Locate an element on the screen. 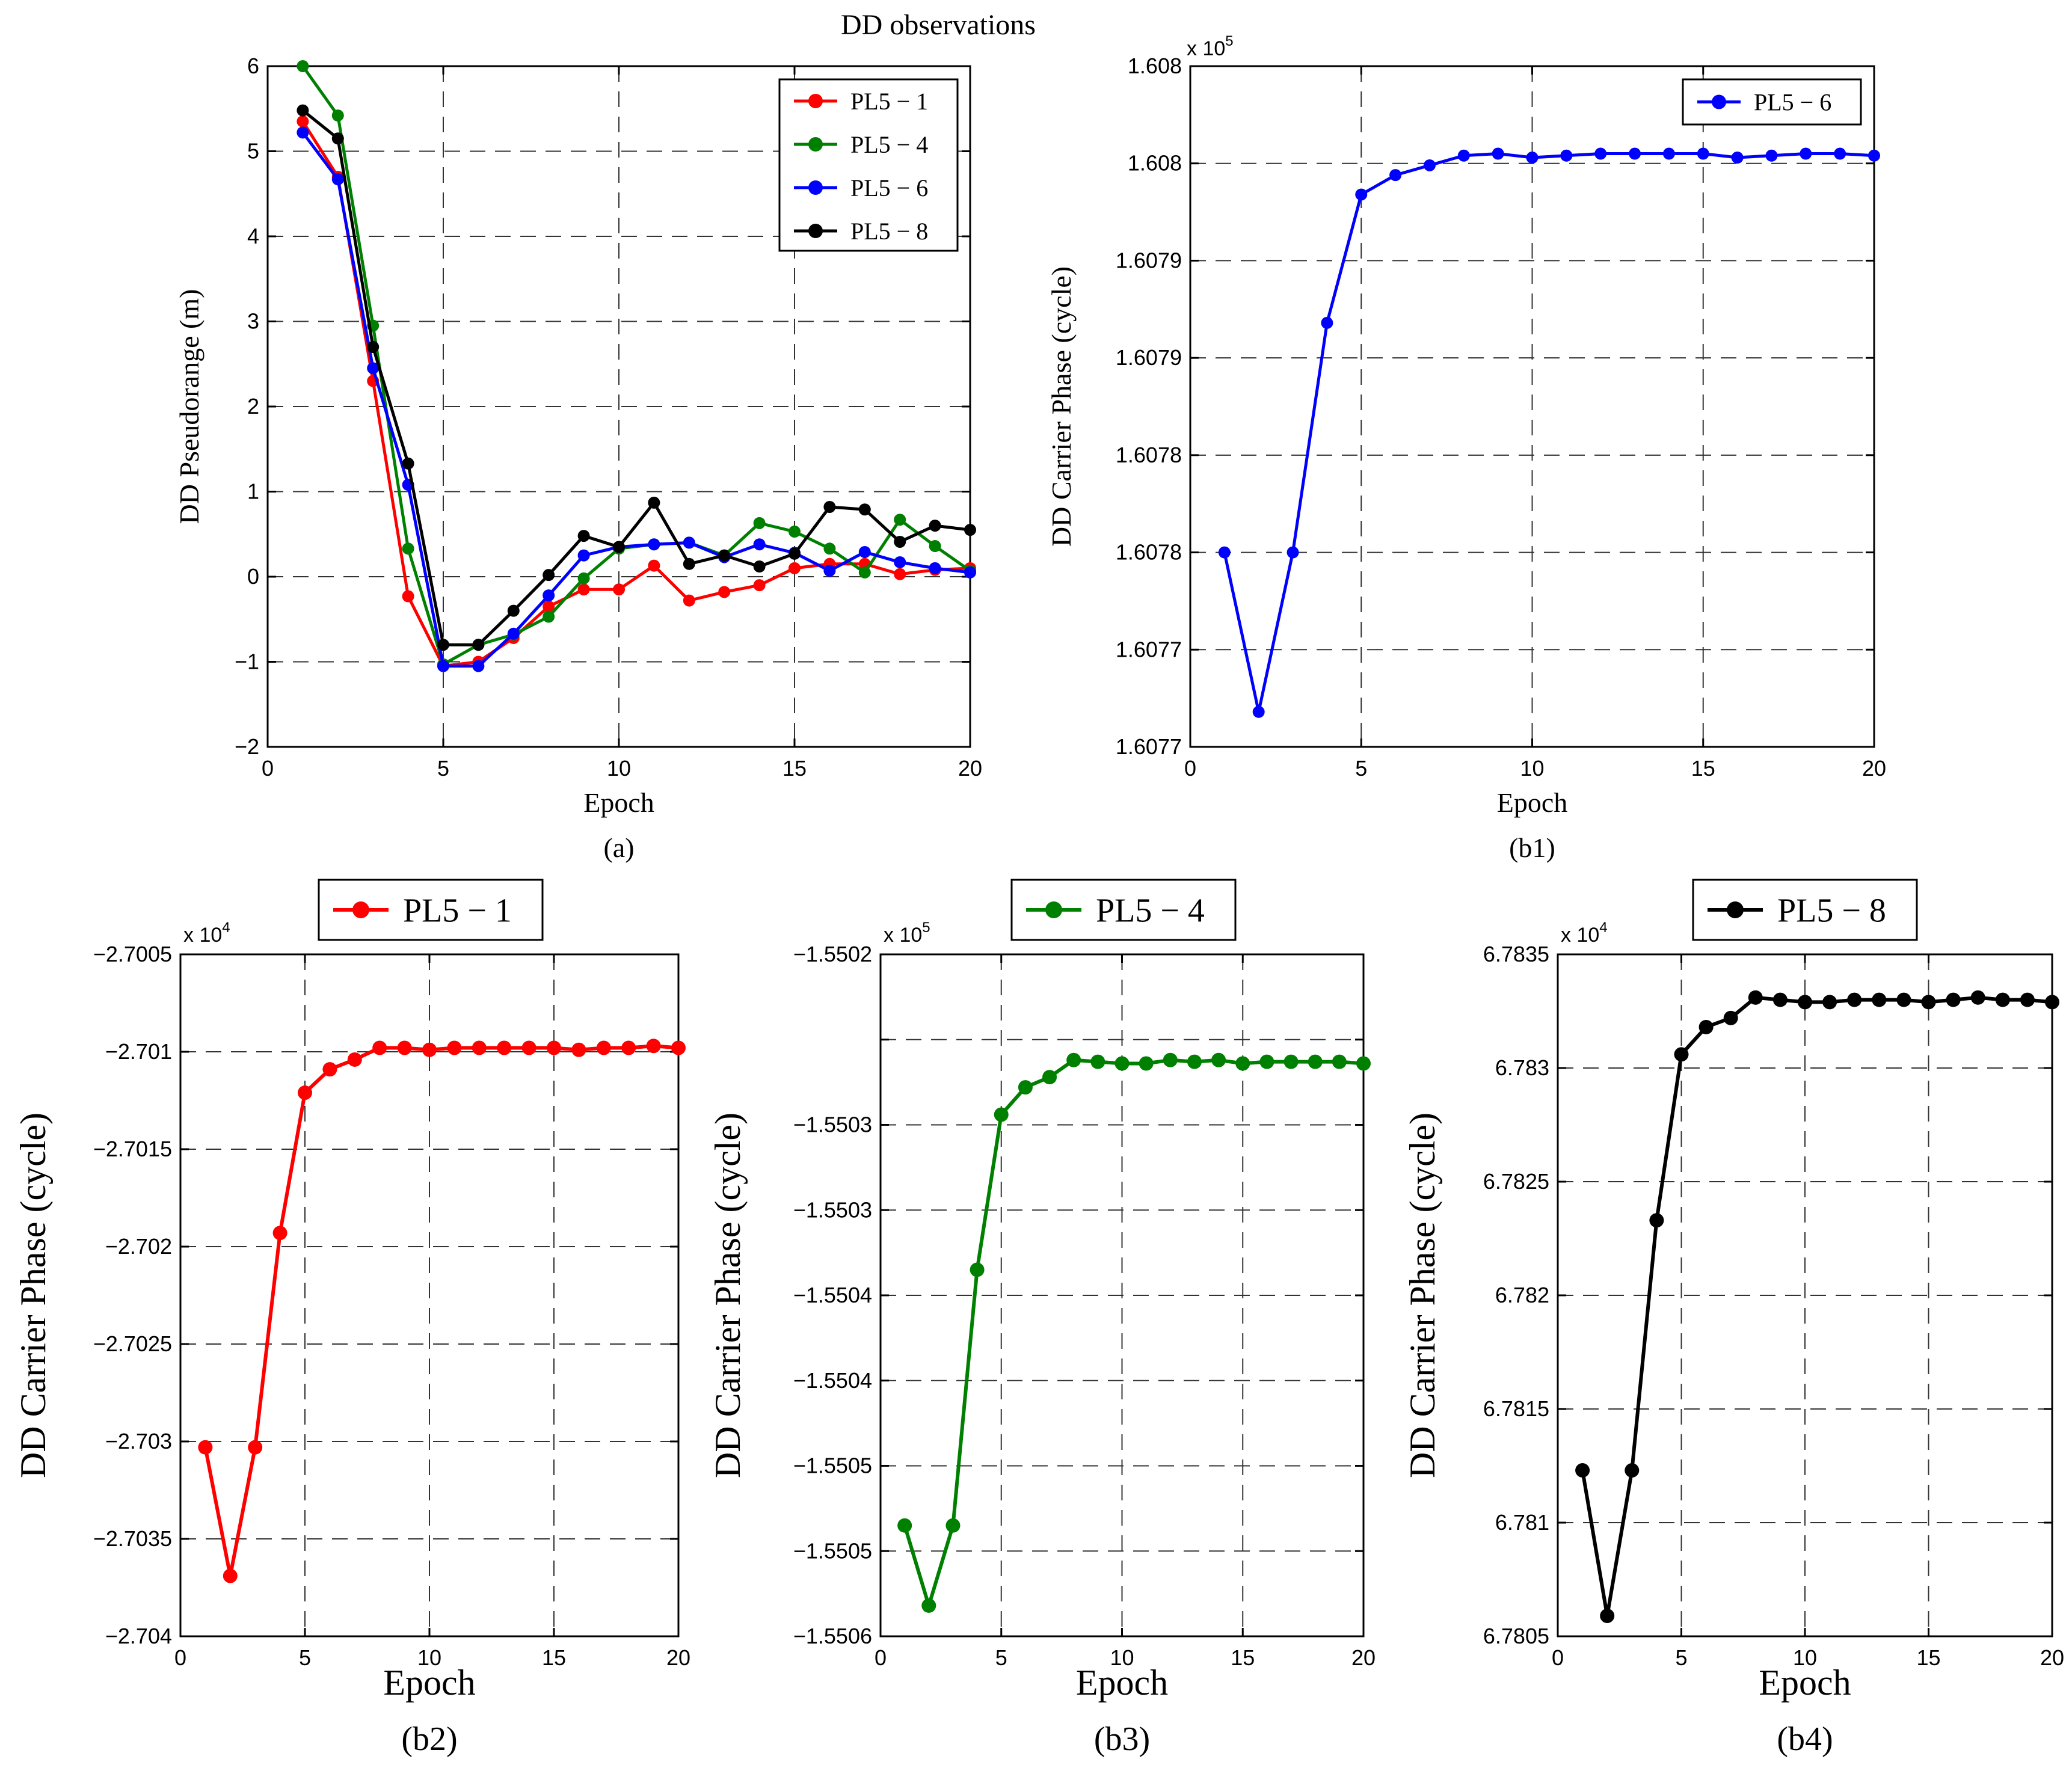 This screenshot has width=2072, height=1768. y-tick-label: 1.6079 is located at coordinates (1149, 260).